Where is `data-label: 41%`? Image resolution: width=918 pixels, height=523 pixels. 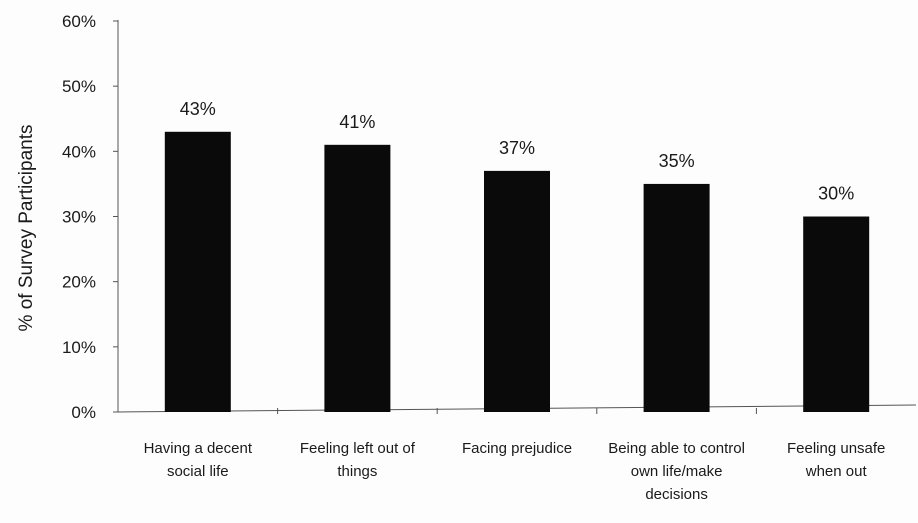 data-label: 41% is located at coordinates (357, 122).